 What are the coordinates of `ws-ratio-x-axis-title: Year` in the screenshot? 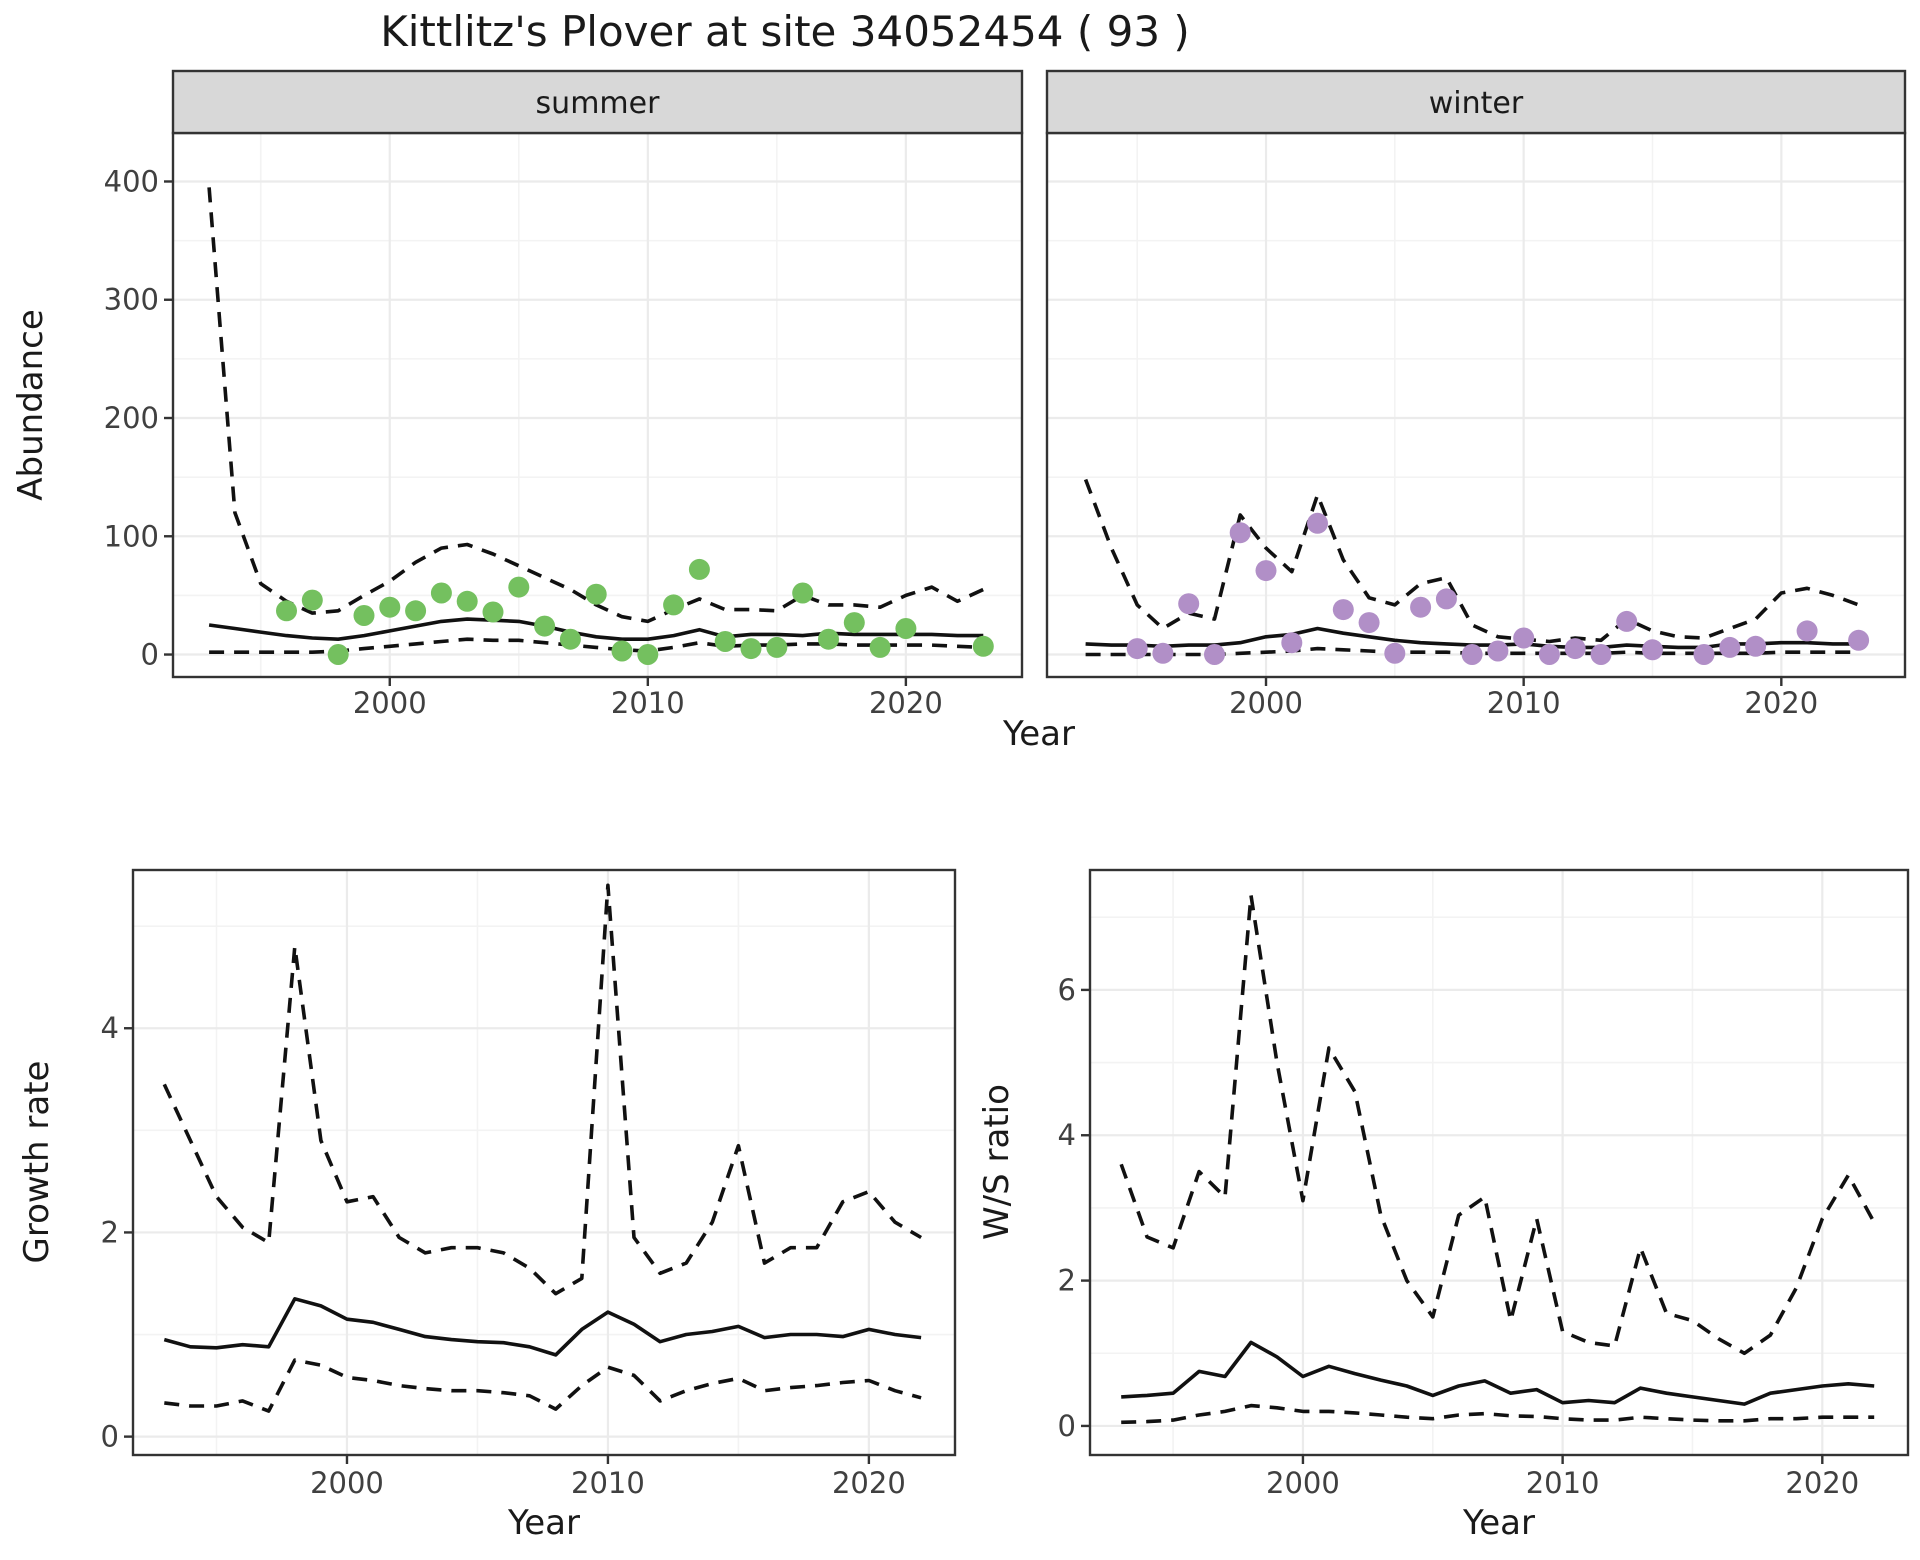 It's located at (1498, 1523).